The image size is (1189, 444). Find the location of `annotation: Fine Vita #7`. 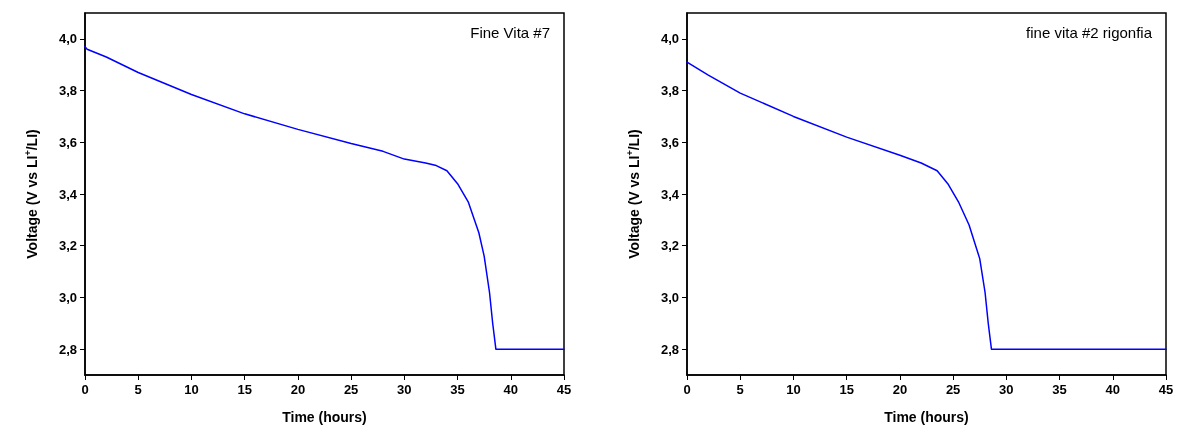

annotation: Fine Vita #7 is located at coordinates (510, 32).